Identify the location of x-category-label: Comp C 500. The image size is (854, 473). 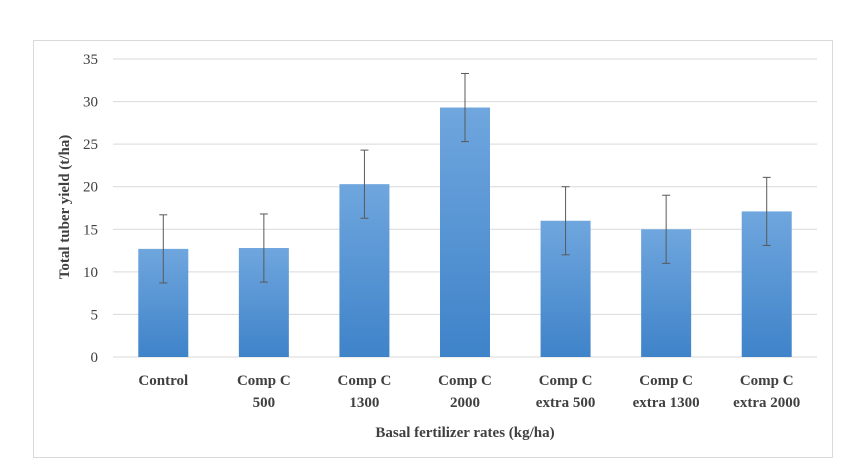
(264, 392).